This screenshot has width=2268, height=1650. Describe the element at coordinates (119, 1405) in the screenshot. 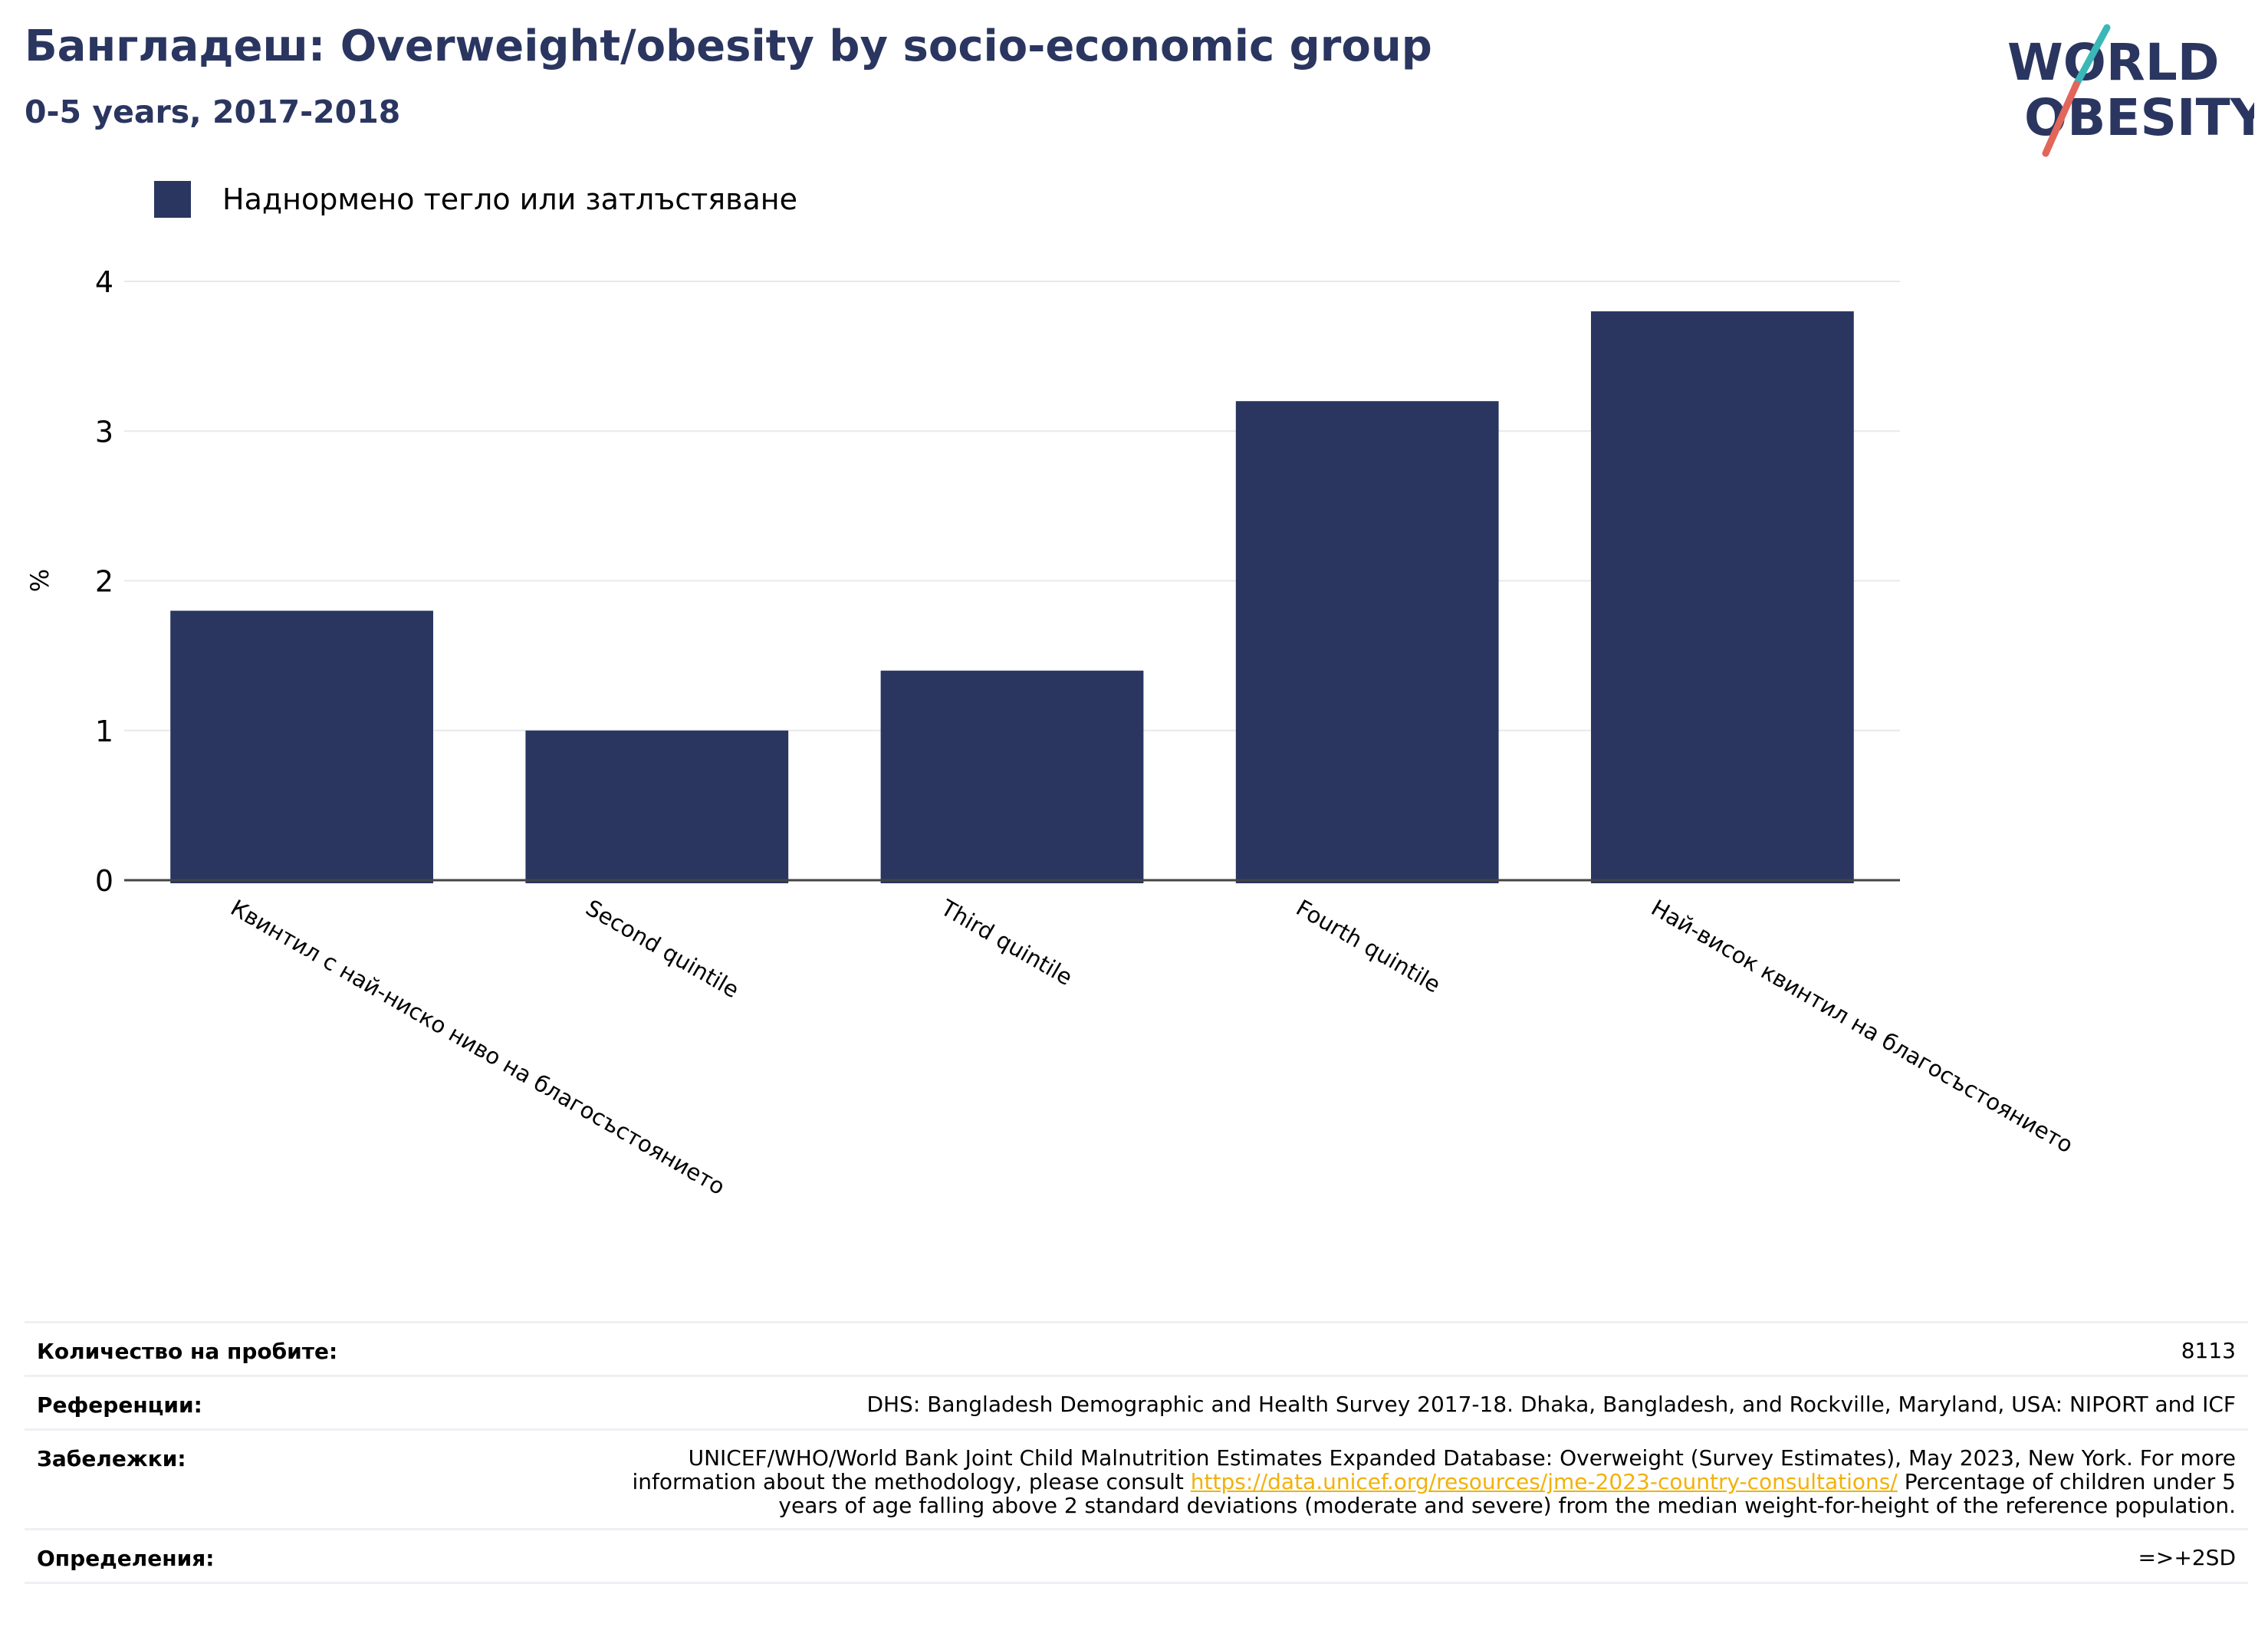

I see `references-label: Референции:` at that location.